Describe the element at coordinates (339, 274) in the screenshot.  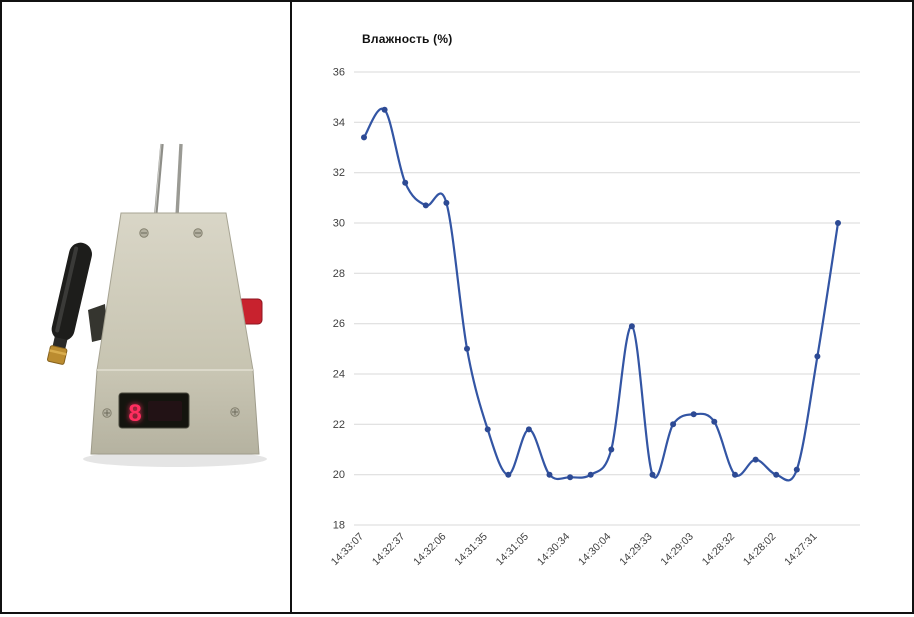
I see `svg-text: 28` at that location.